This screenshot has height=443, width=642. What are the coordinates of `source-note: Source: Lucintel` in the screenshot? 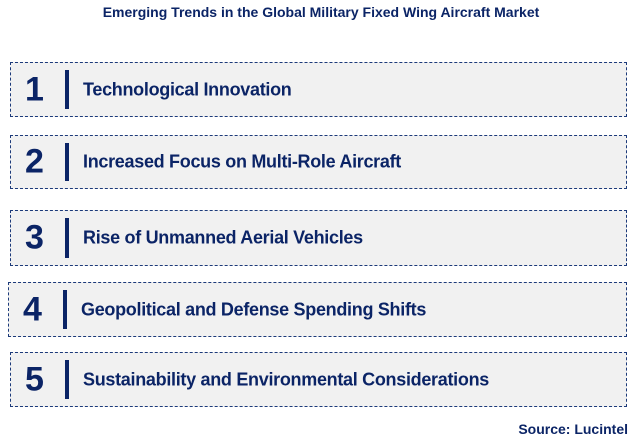 It's located at (573, 429).